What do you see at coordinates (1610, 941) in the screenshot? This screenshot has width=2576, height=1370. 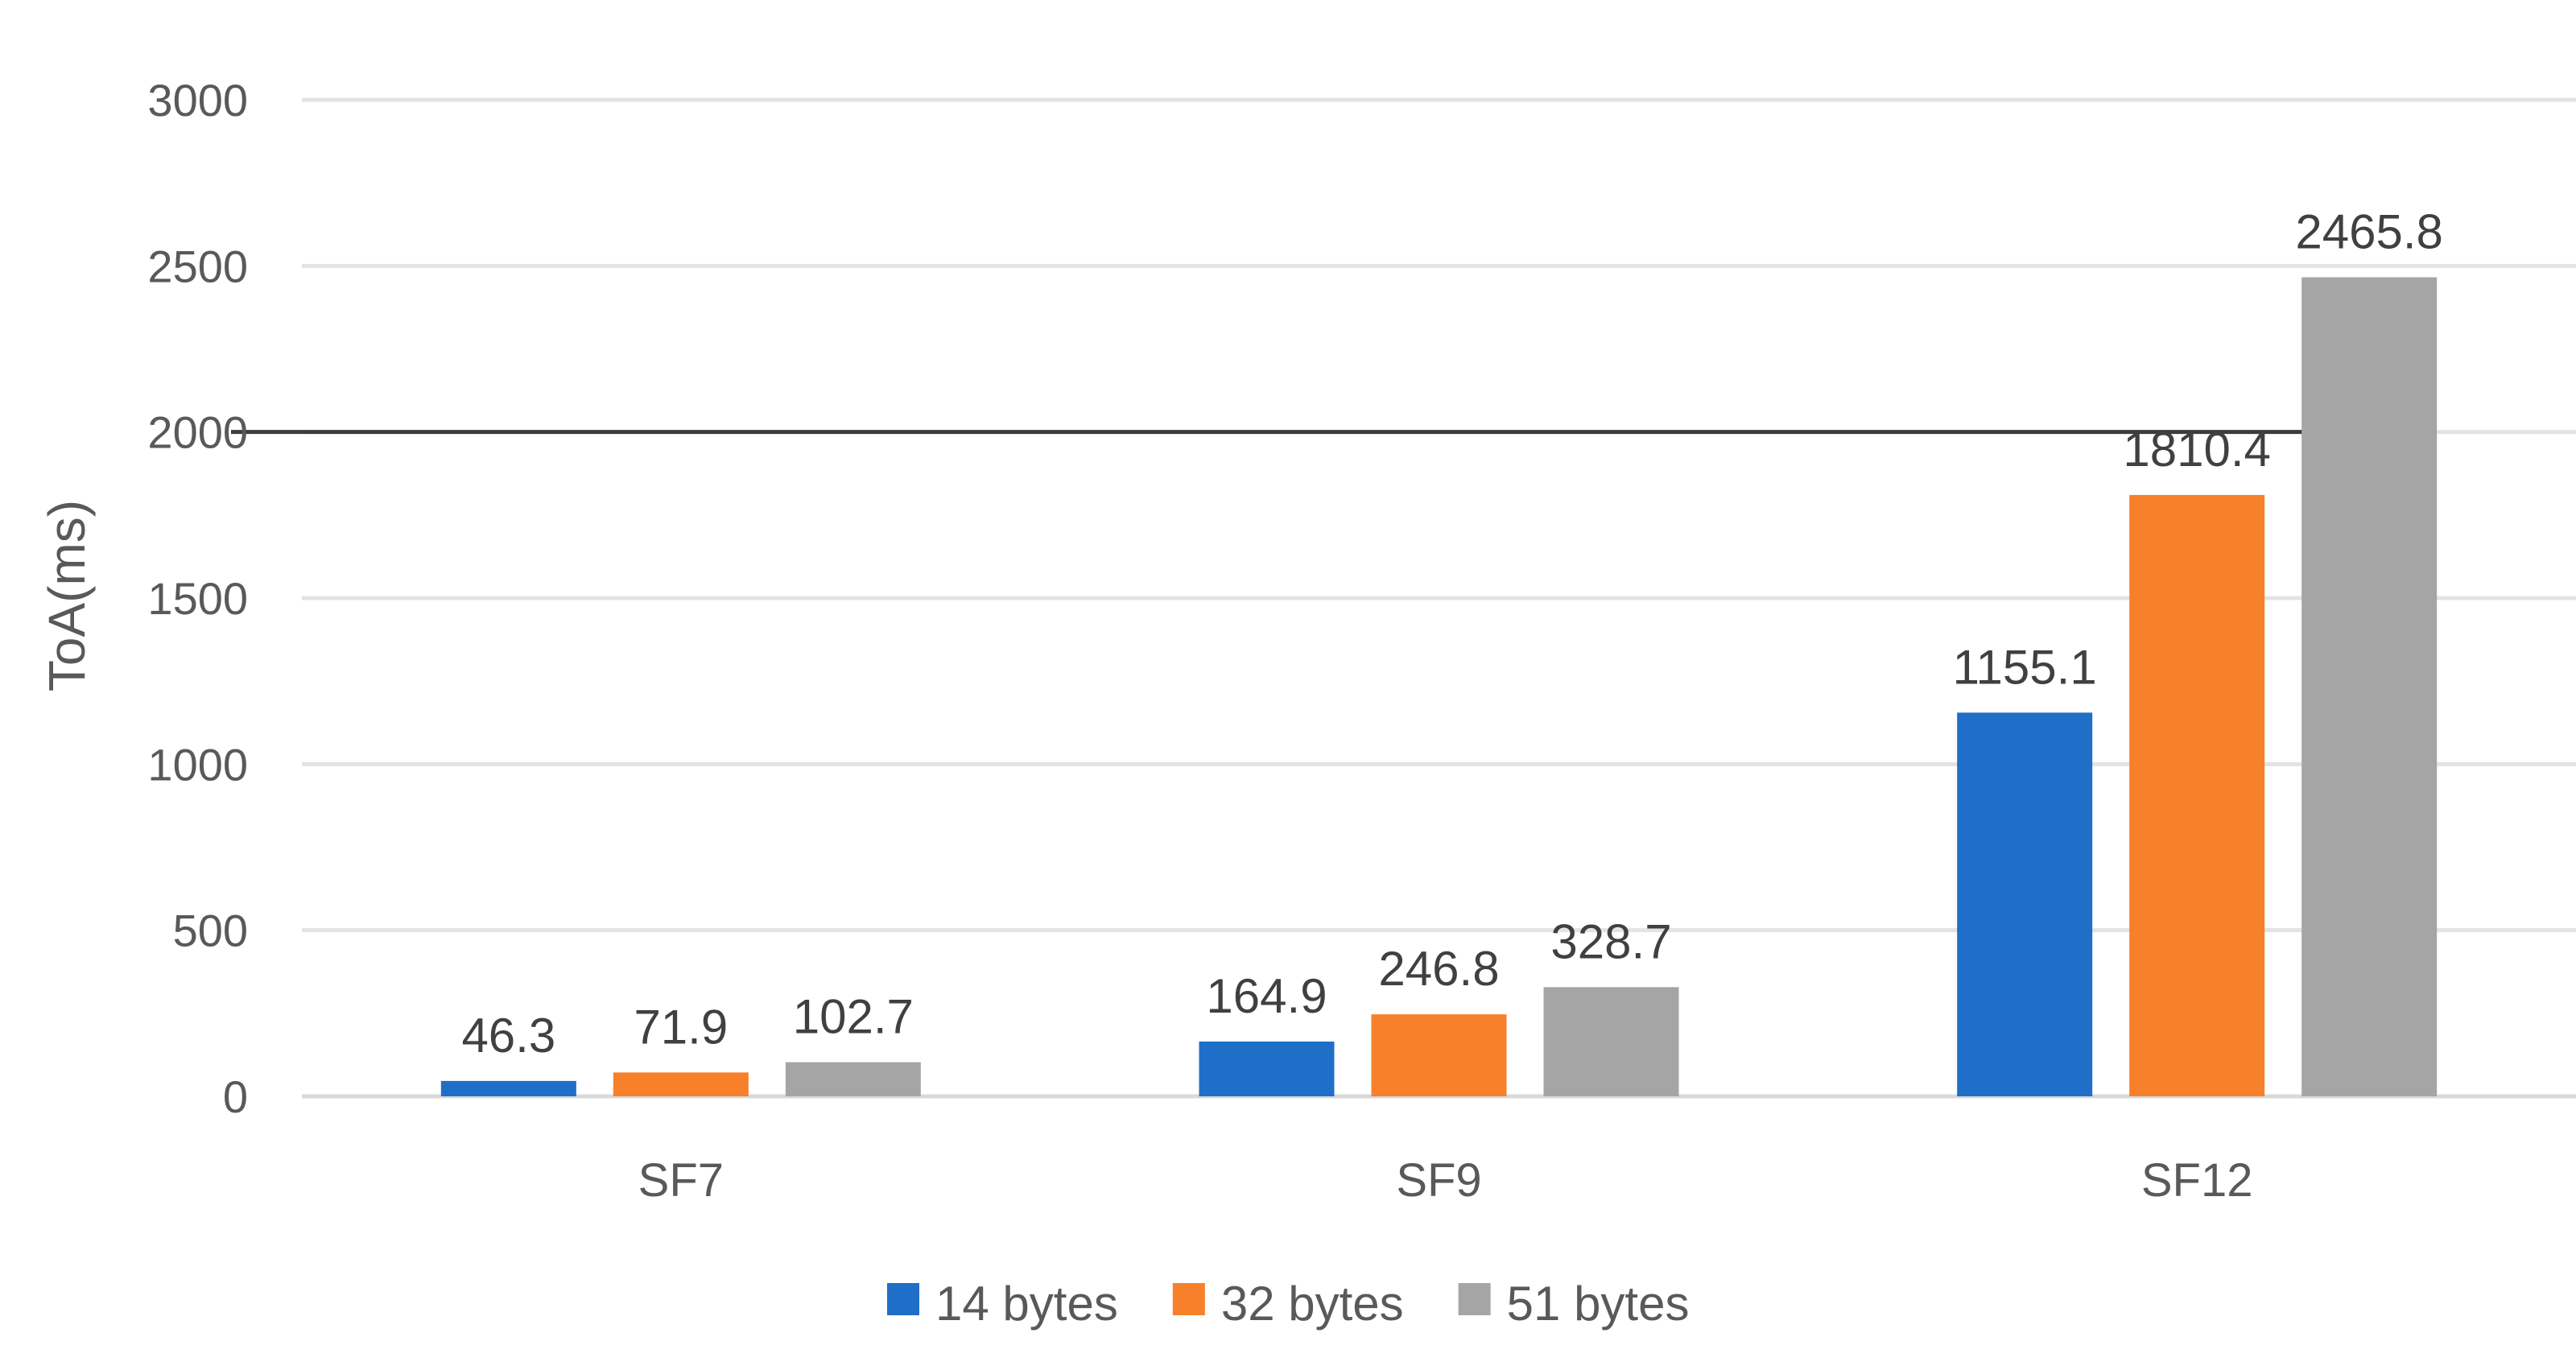 I see `data-label: 328.7` at bounding box center [1610, 941].